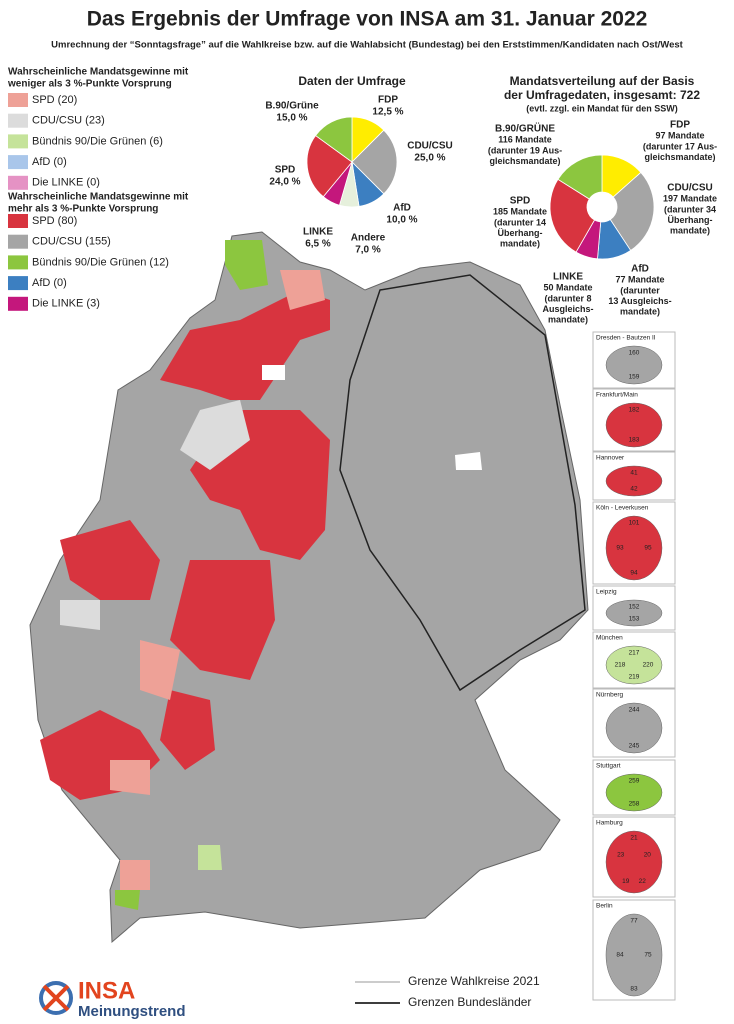  What do you see at coordinates (634, 377) in the screenshot?
I see `inset-number: 159` at bounding box center [634, 377].